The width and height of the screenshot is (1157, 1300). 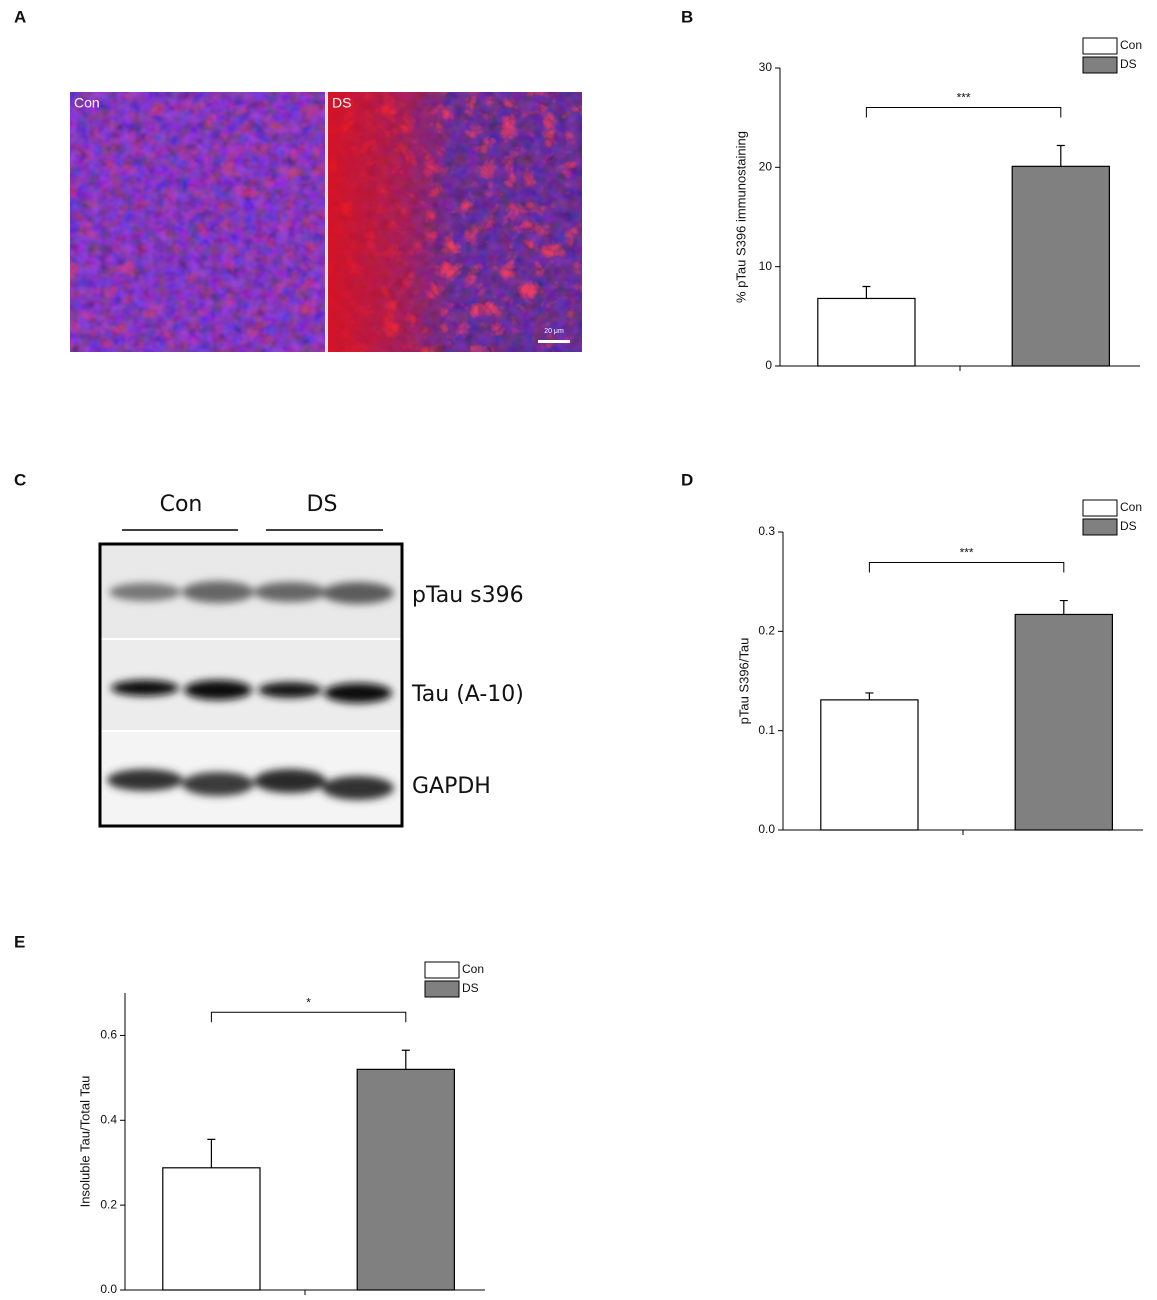 I want to click on image-label: DS, so click(x=341, y=103).